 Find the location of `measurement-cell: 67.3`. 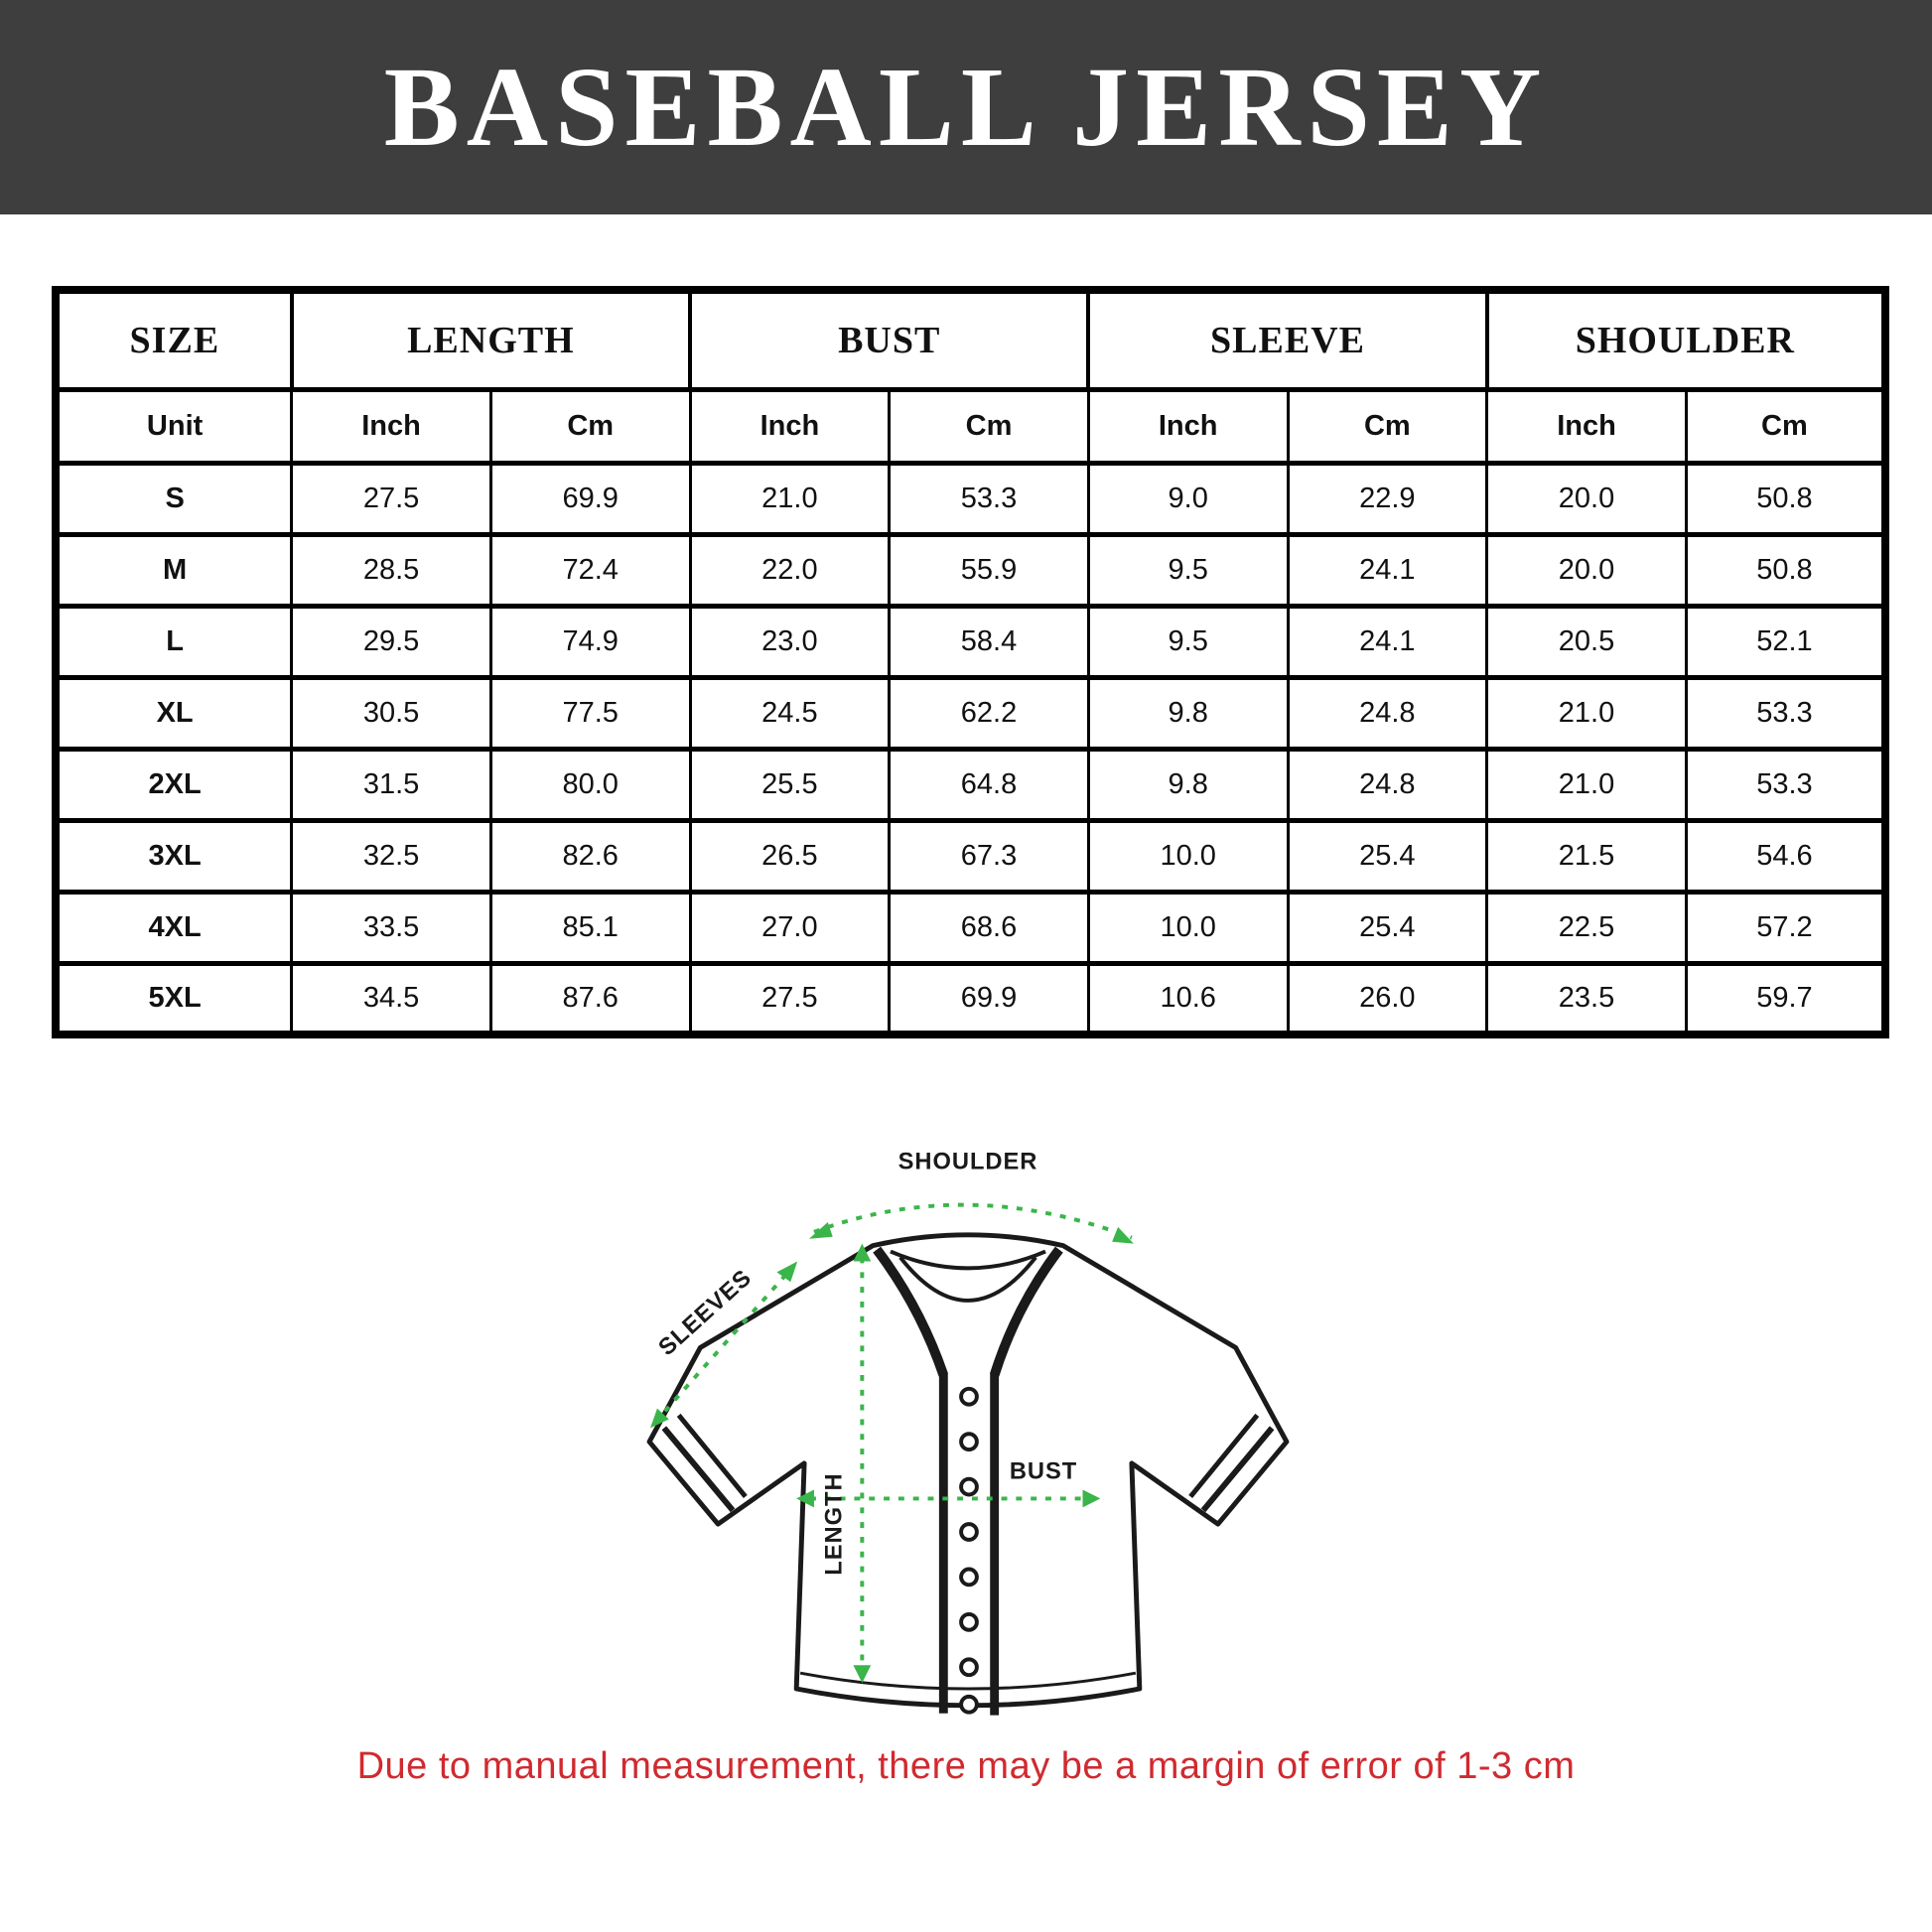

measurement-cell: 67.3 is located at coordinates (989, 856).